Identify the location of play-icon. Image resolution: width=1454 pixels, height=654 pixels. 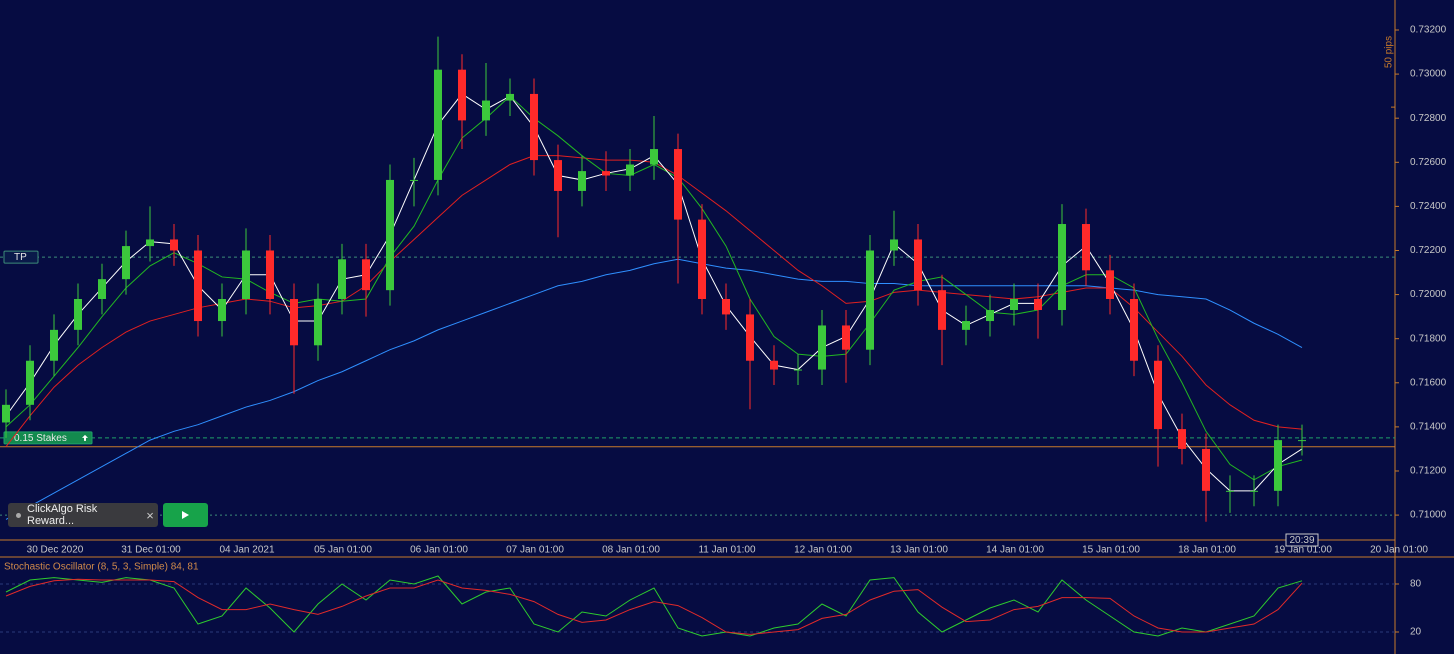
(185, 515).